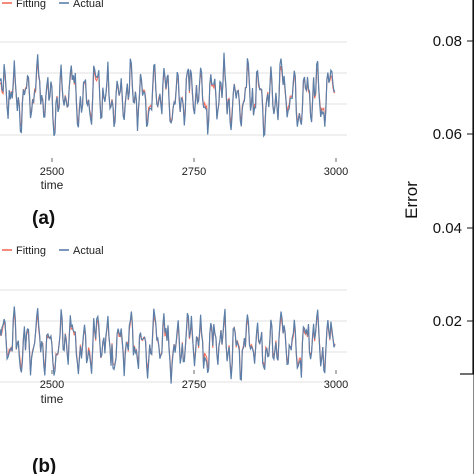  What do you see at coordinates (31, 251) in the screenshot?
I see `legend-label-fitting-b: Fitting` at bounding box center [31, 251].